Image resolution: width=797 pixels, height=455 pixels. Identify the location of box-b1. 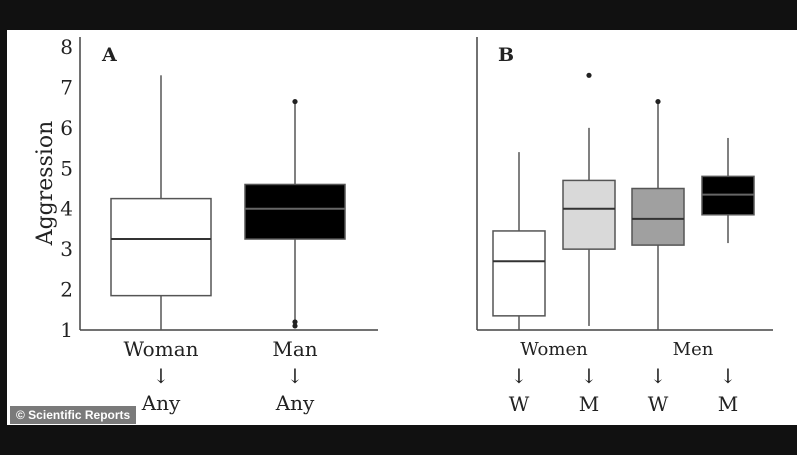
(589, 199).